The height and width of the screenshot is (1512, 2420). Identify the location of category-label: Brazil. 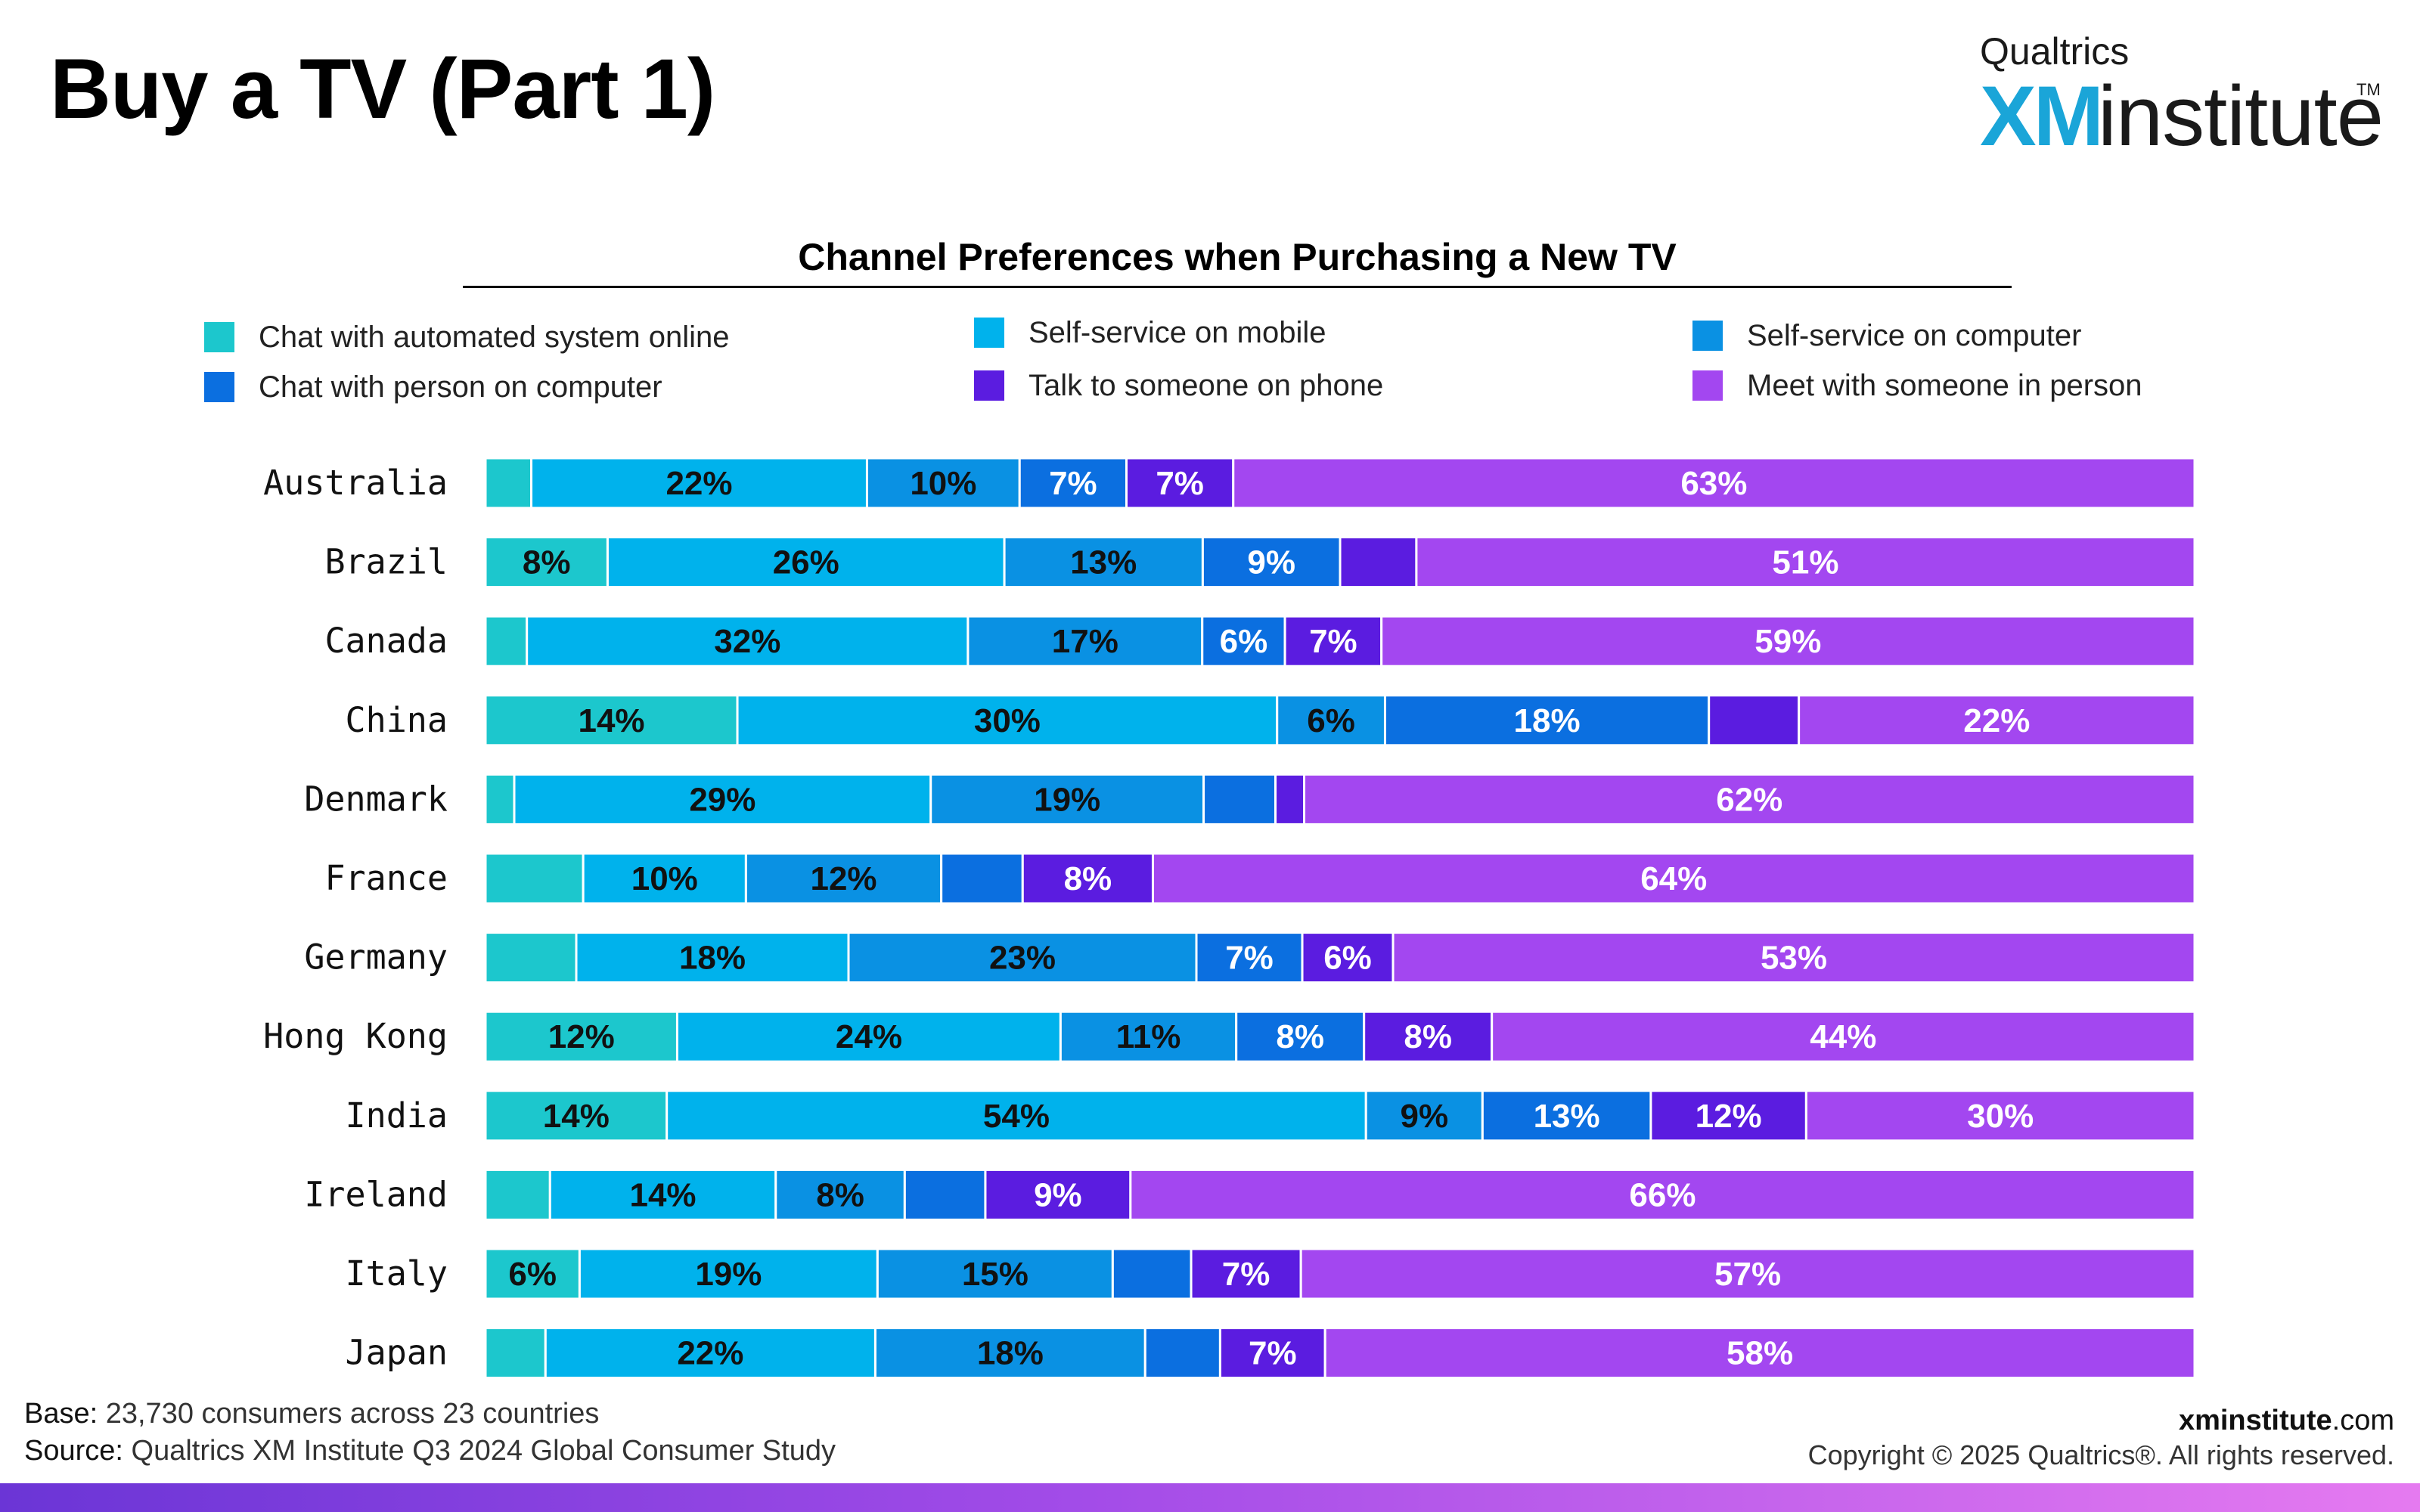
(386, 562).